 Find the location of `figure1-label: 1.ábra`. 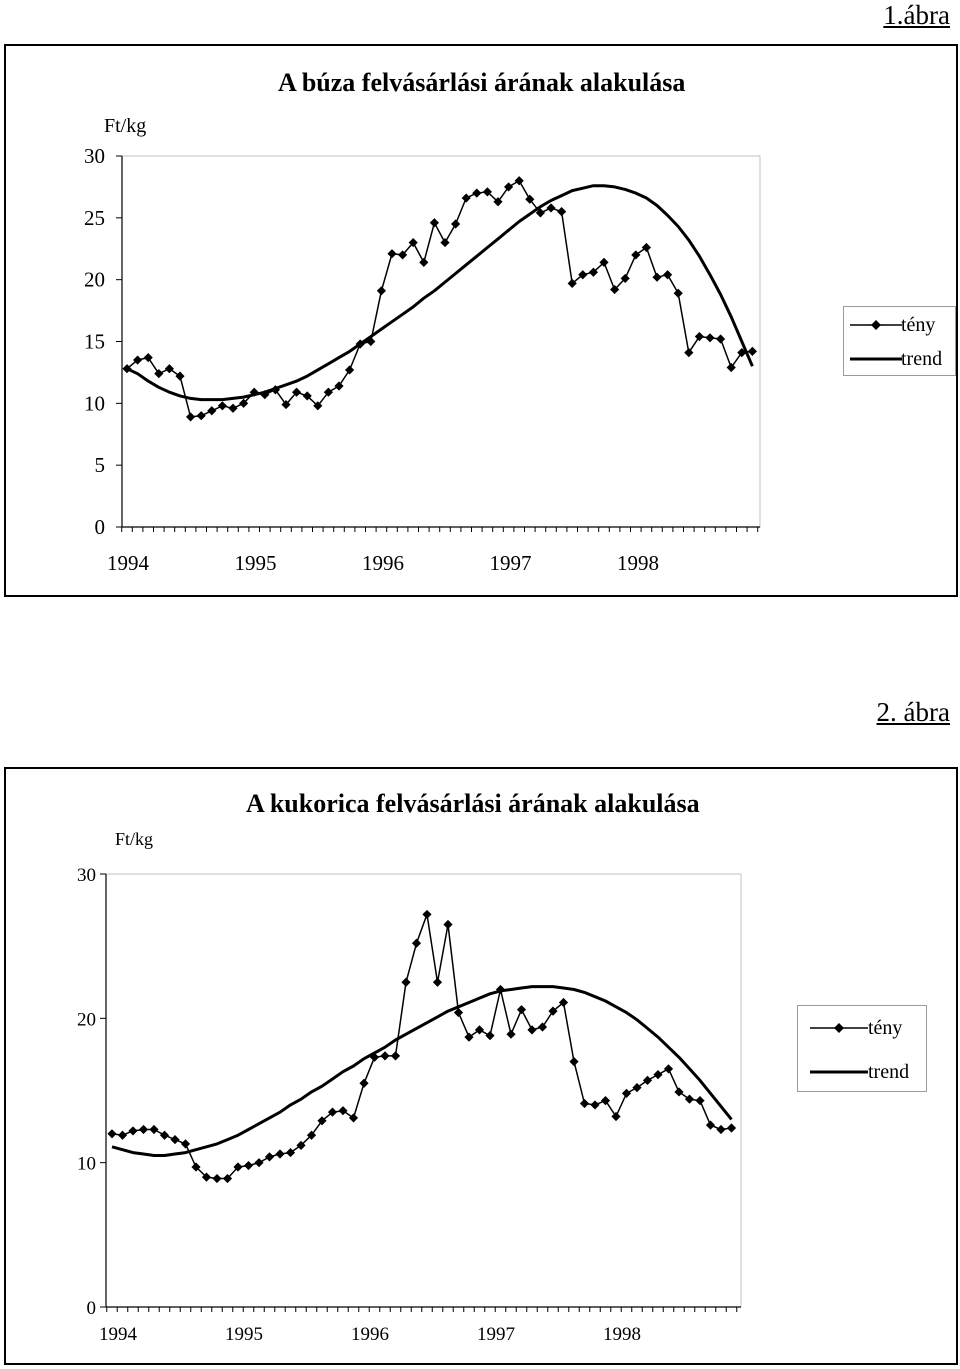

figure1-label: 1.ábra is located at coordinates (916, 15).